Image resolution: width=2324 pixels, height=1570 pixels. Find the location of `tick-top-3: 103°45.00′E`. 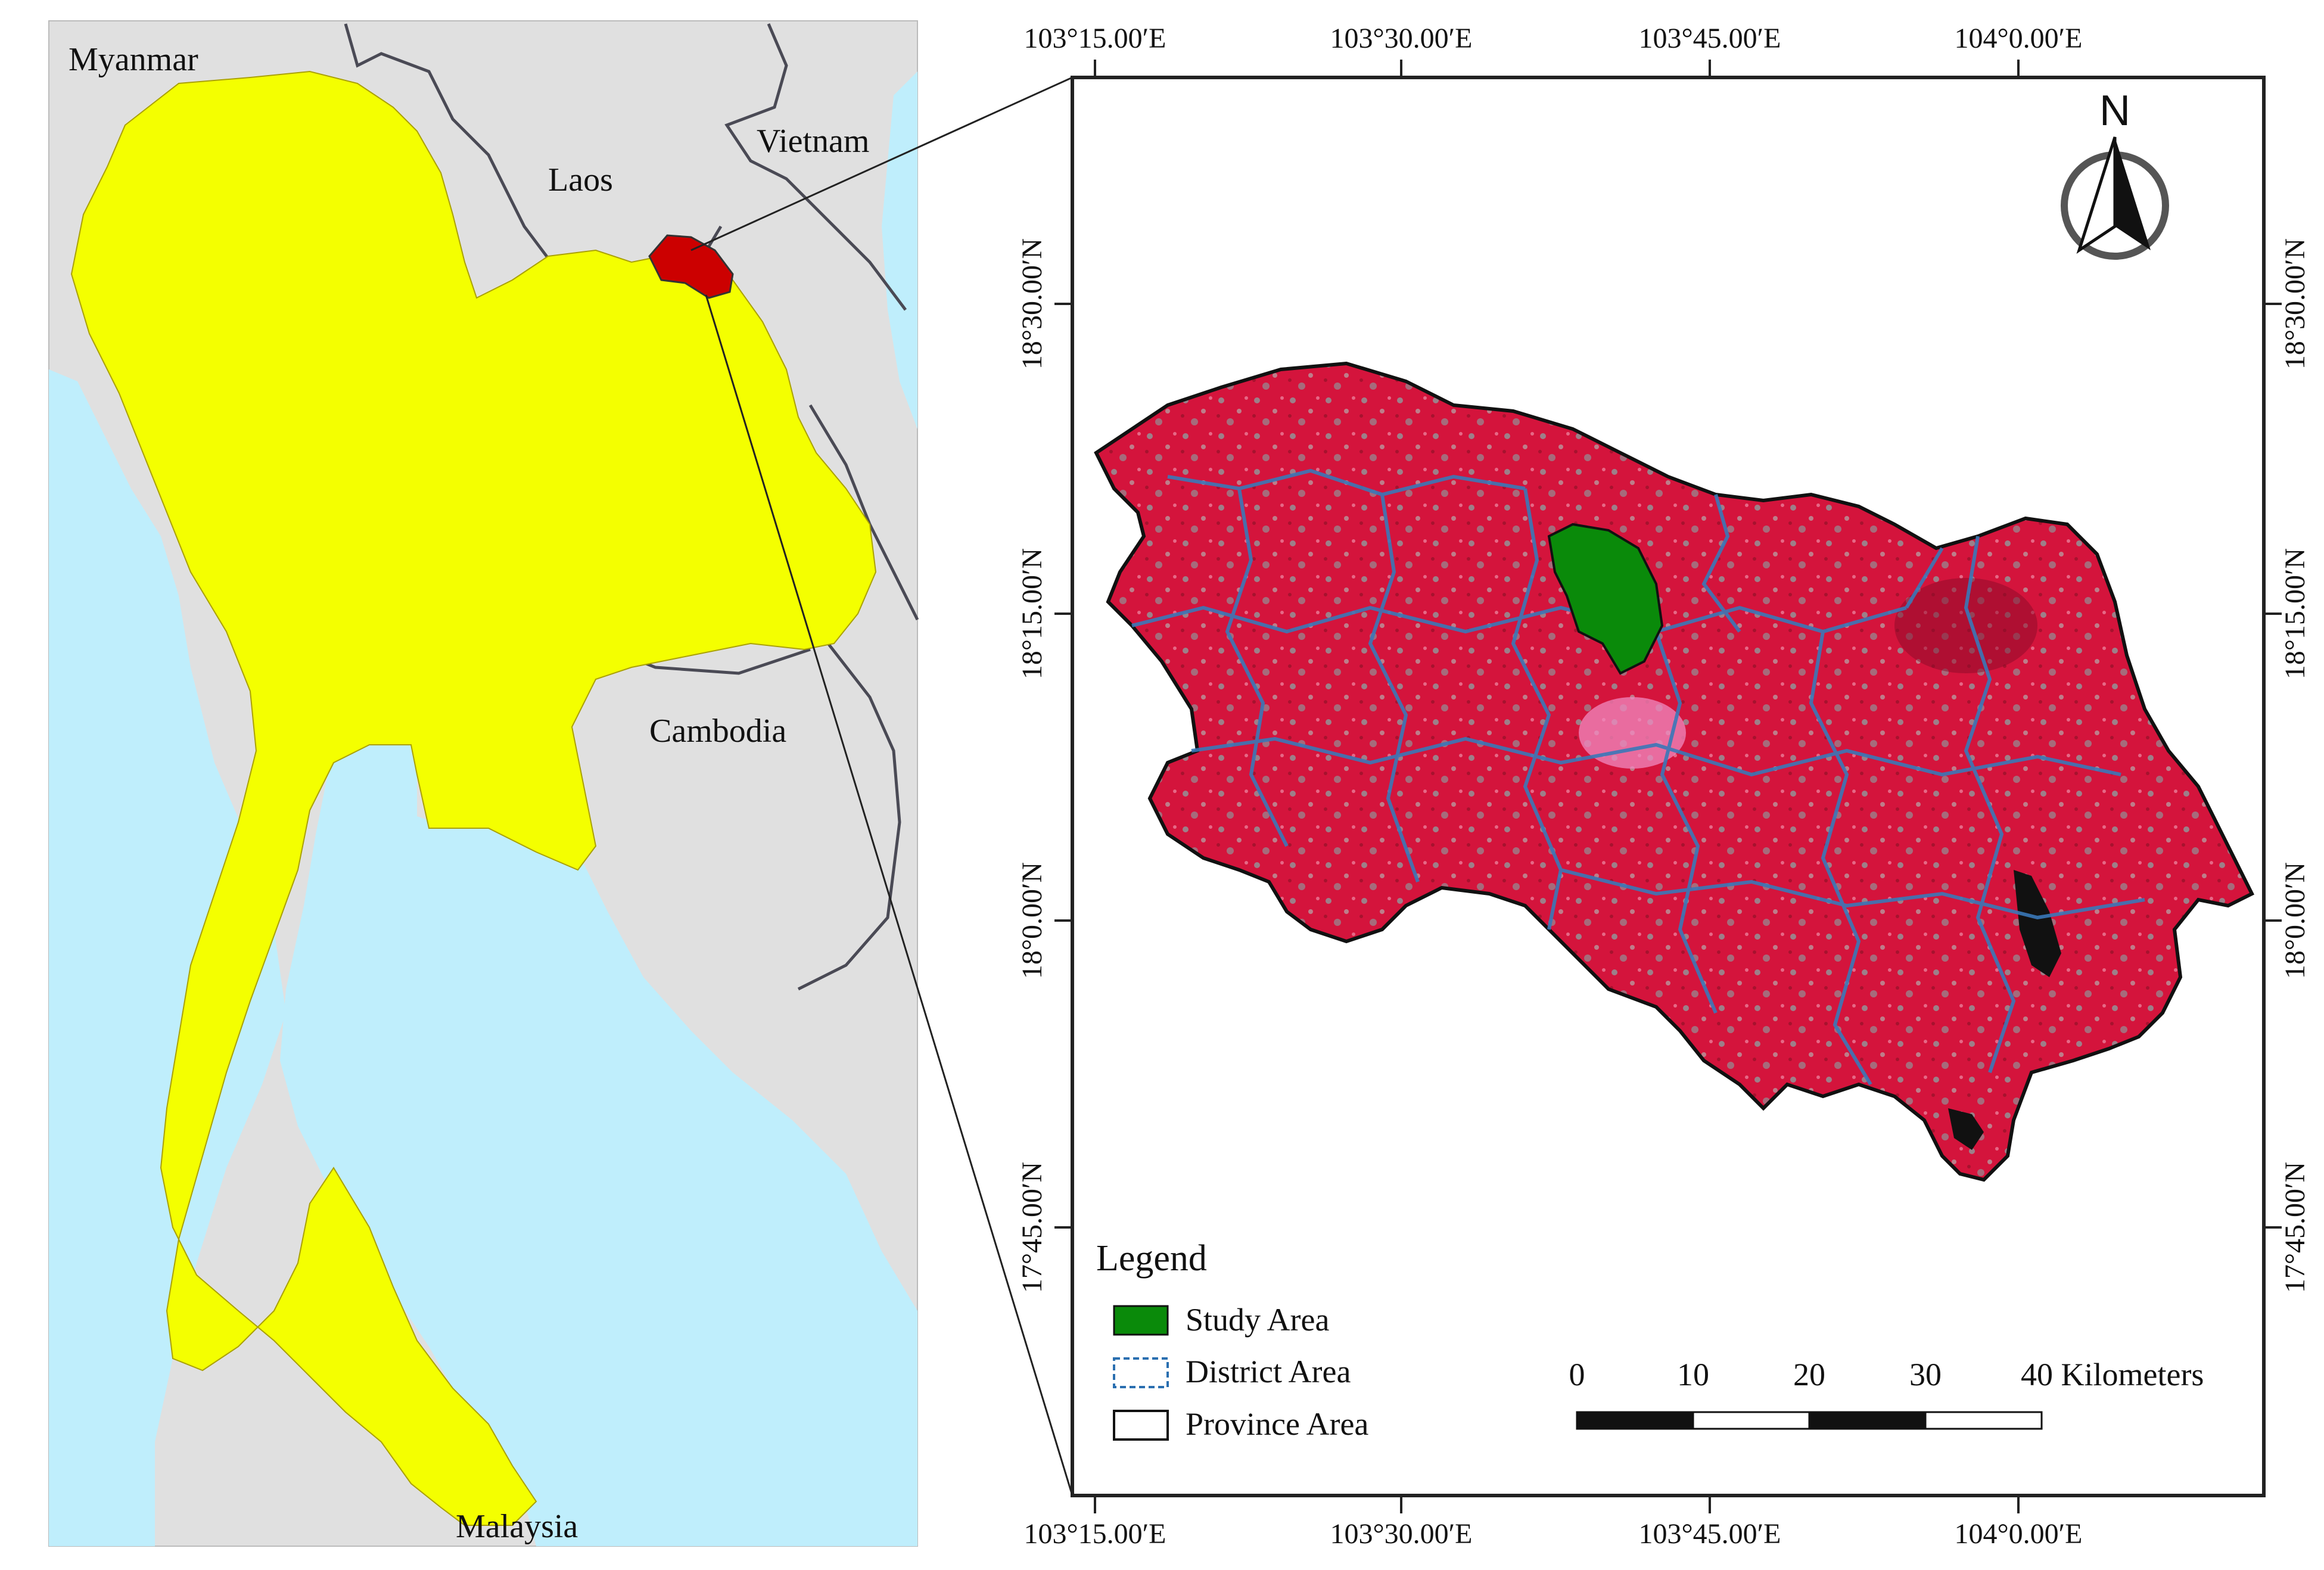

tick-top-3: 103°45.00′E is located at coordinates (1709, 38).